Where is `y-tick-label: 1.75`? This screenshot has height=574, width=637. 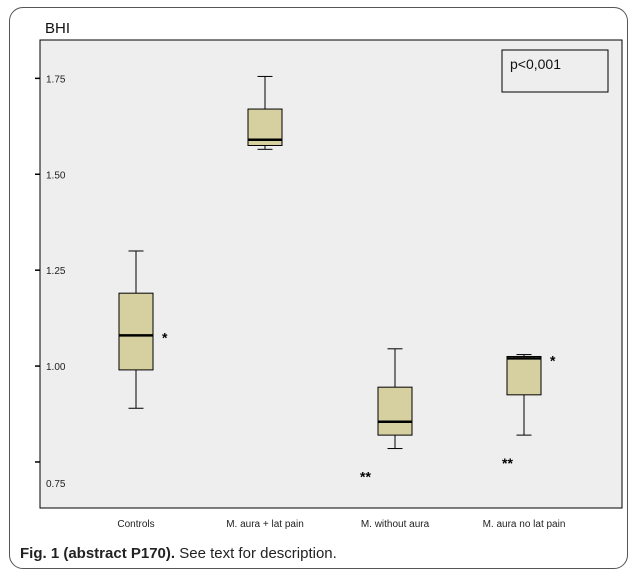
y-tick-label: 1.75 is located at coordinates (56, 79).